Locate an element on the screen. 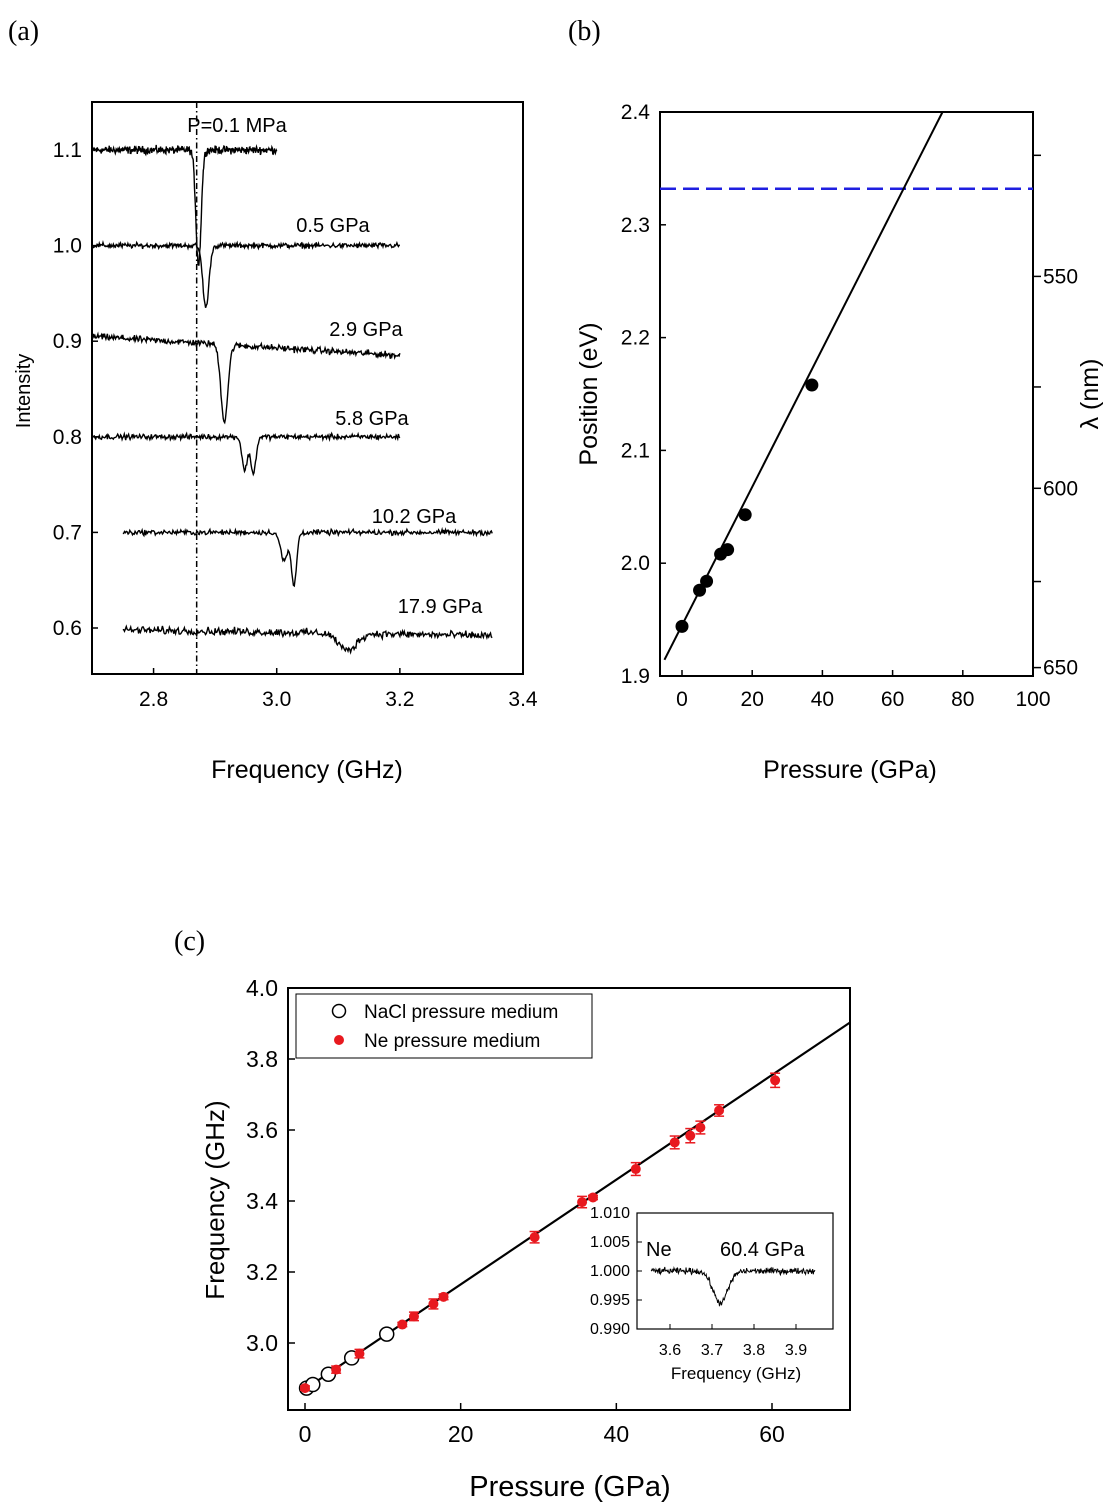 This screenshot has height=1504, width=1105. panel-b-frame is located at coordinates (846, 394).